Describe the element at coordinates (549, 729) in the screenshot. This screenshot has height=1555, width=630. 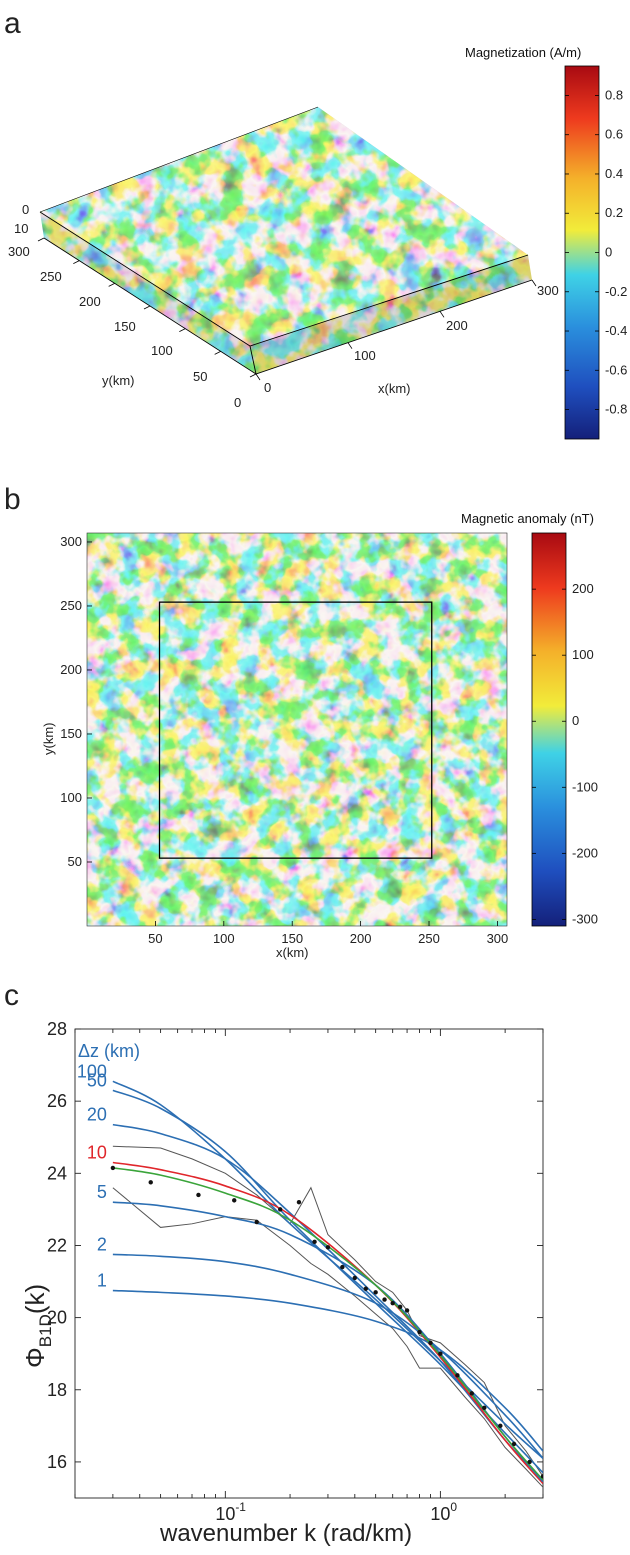
I see `colorbar-b` at that location.